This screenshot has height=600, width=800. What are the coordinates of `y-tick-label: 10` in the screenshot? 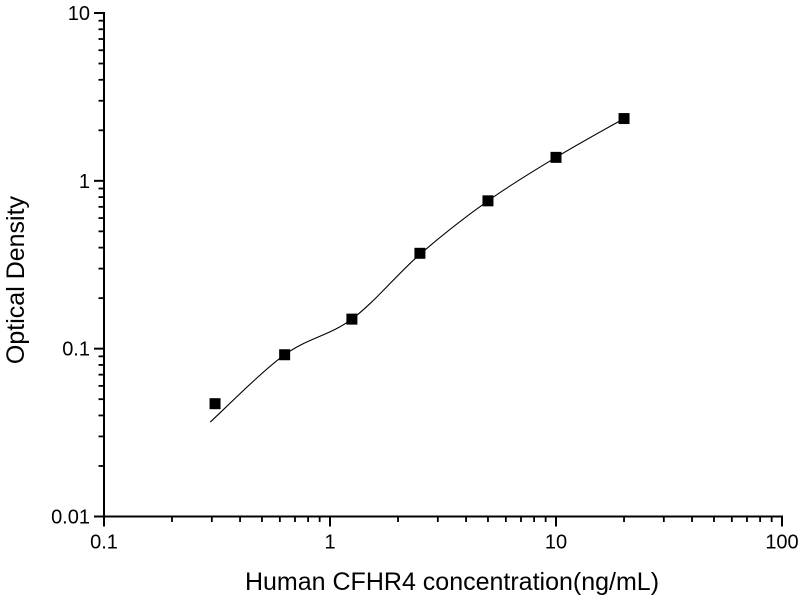 It's located at (79, 14).